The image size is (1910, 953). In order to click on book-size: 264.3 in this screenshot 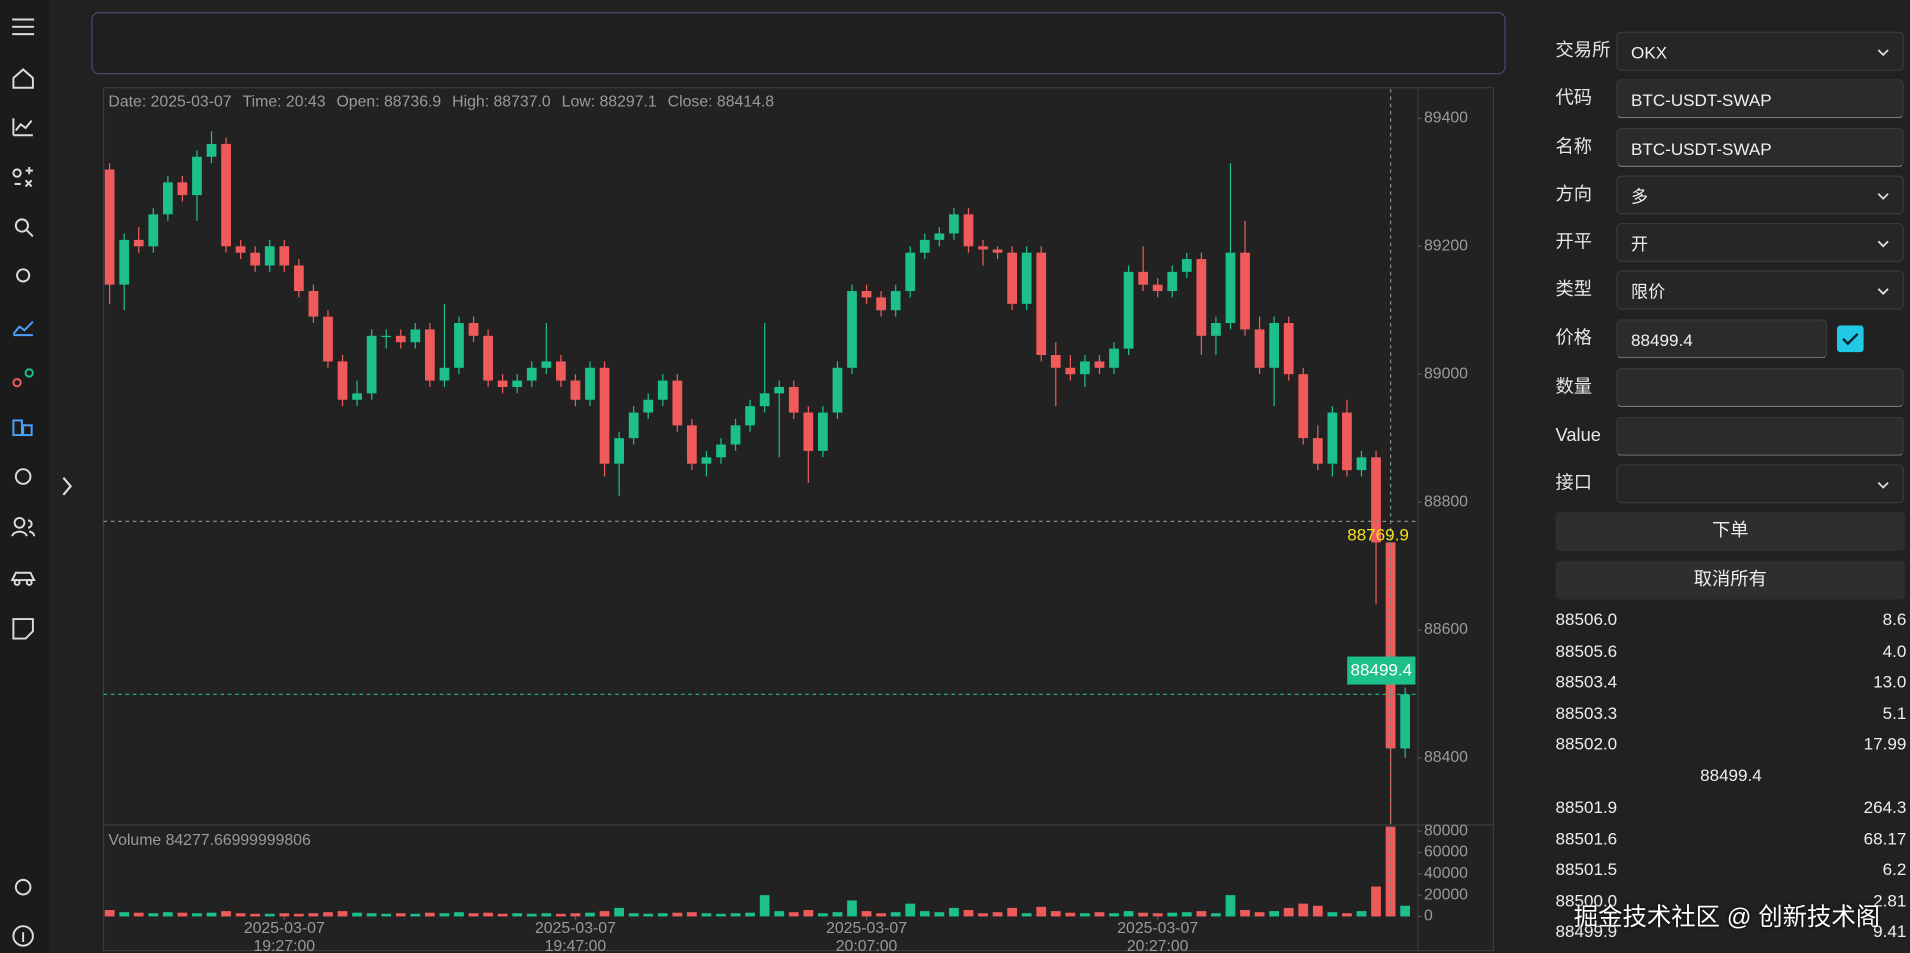, I will do `click(1885, 807)`.